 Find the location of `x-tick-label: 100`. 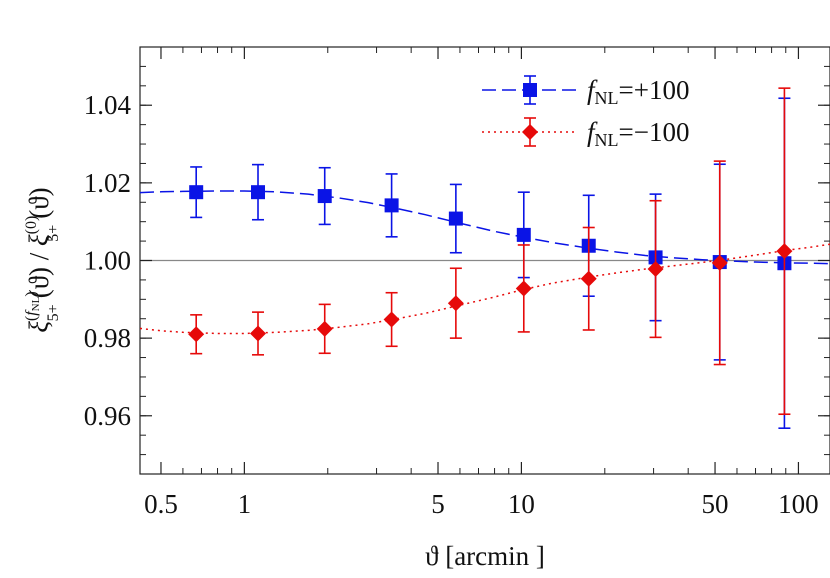

x-tick-label: 100 is located at coordinates (798, 504).